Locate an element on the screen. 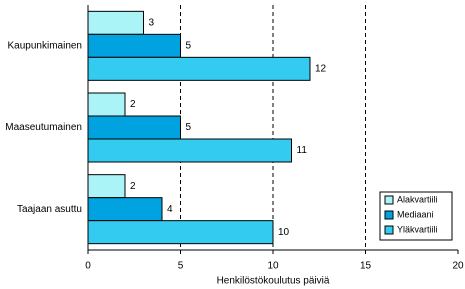 Image resolution: width=465 pixels, height=289 pixels. legend-label: Yläkvartiili is located at coordinates (417, 229).